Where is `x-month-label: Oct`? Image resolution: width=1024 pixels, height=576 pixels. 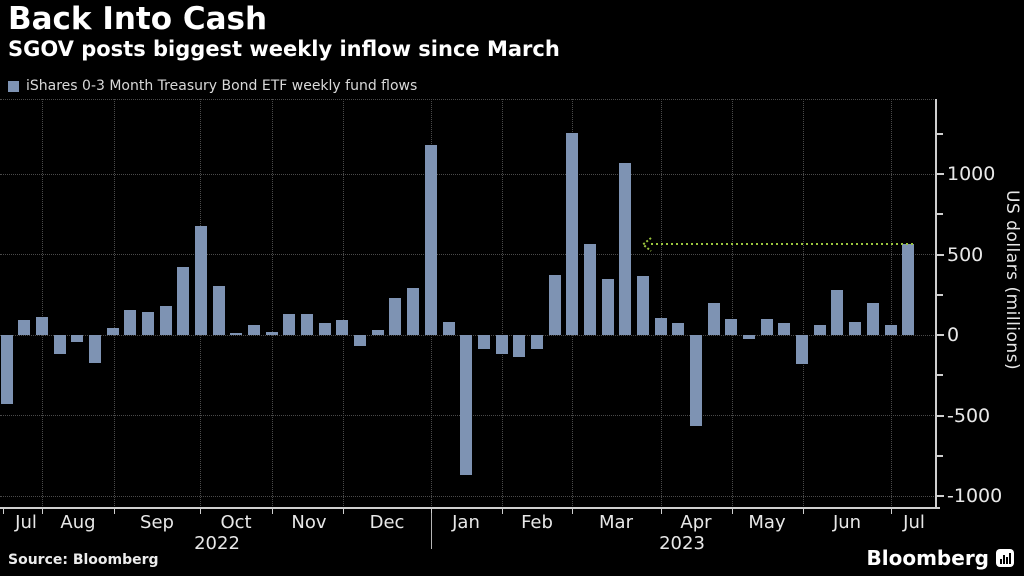 x-month-label: Oct is located at coordinates (236, 522).